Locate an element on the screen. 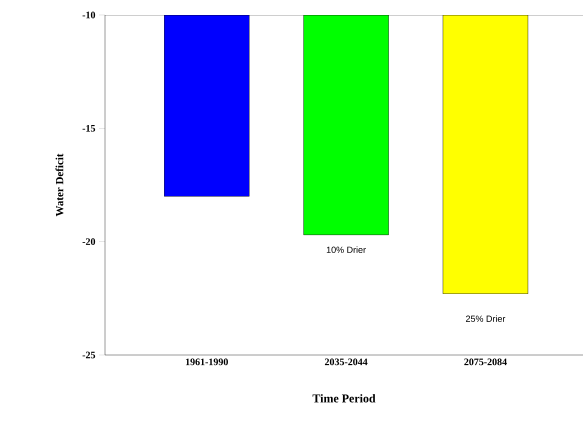 The height and width of the screenshot is (433, 584). annotation: 25% Drier is located at coordinates (486, 318).